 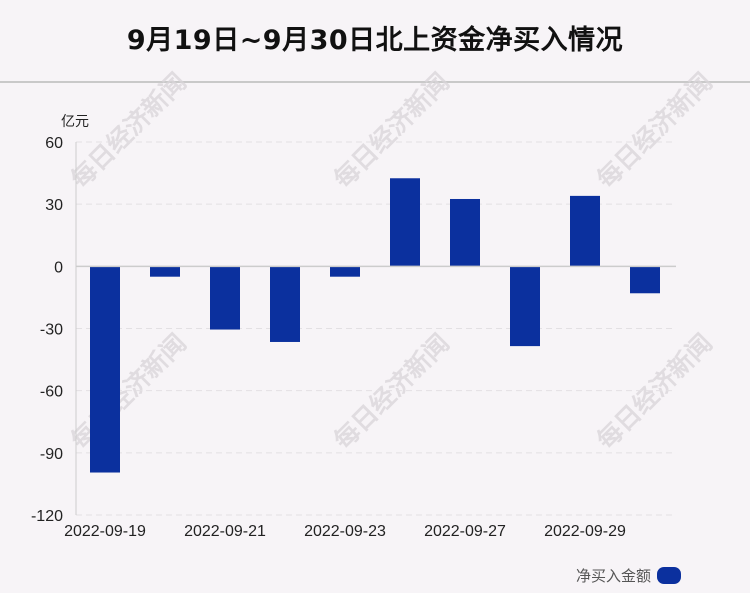 What do you see at coordinates (345, 531) in the screenshot?
I see `x-tick-label: 2022-09-23` at bounding box center [345, 531].